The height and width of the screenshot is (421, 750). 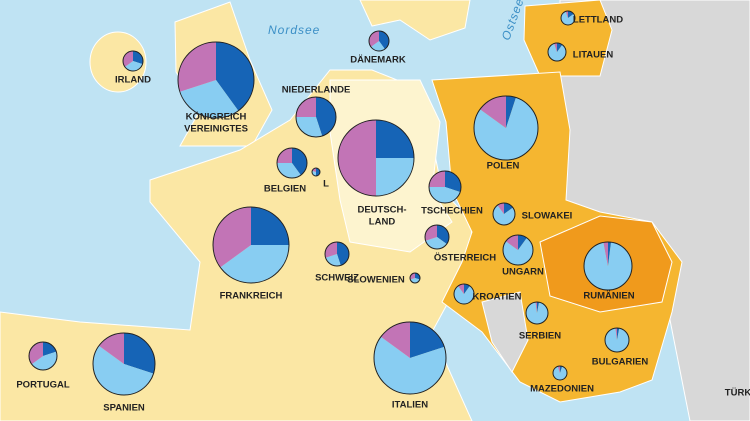 What do you see at coordinates (133, 80) in the screenshot?
I see `country-label: IRLAND` at bounding box center [133, 80].